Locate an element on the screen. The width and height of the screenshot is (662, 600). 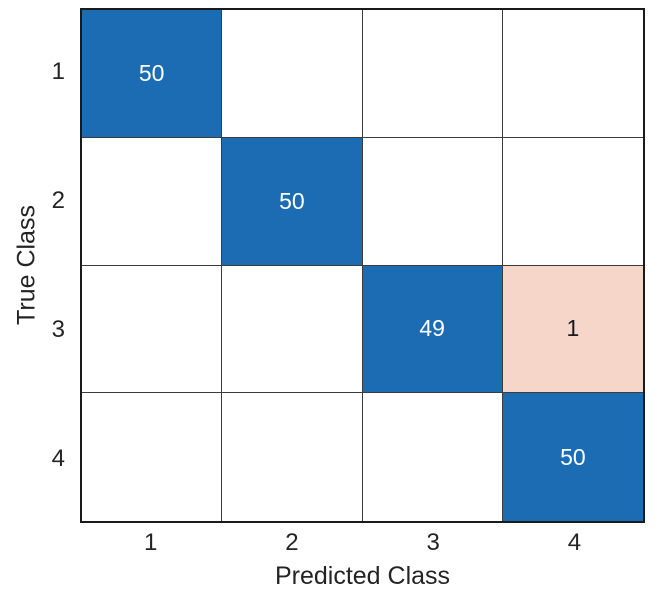
x-axis-ticks: 1 2 3 4 is located at coordinates (362, 543).